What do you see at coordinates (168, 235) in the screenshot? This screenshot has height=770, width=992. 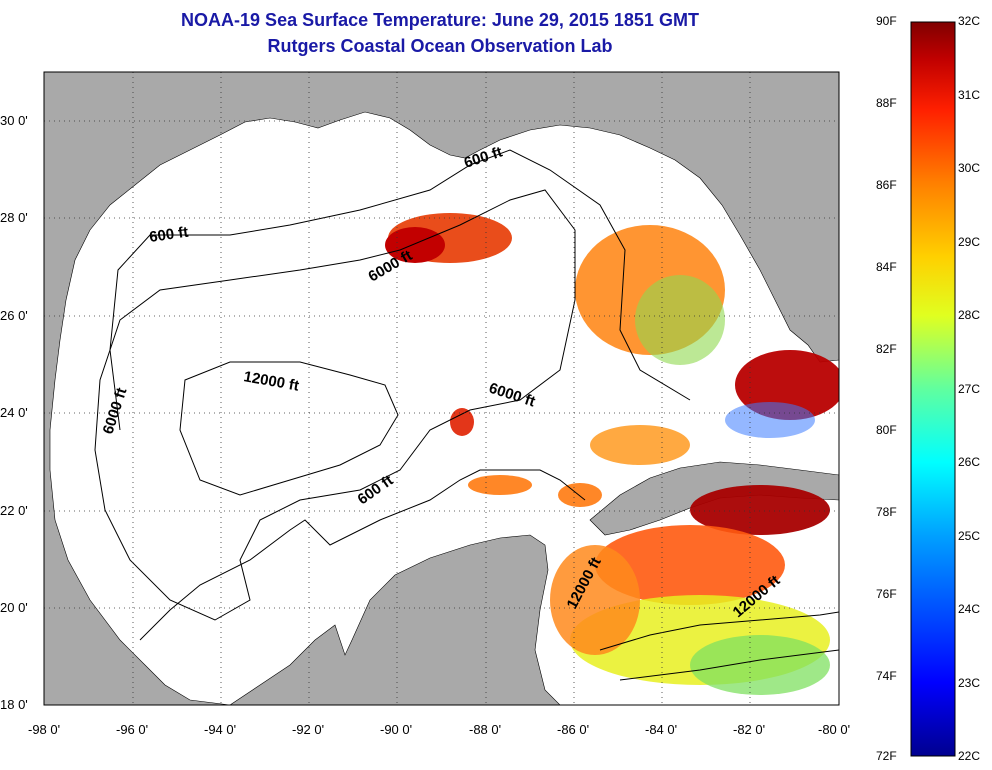 I see `contour-label: 600 ft` at bounding box center [168, 235].